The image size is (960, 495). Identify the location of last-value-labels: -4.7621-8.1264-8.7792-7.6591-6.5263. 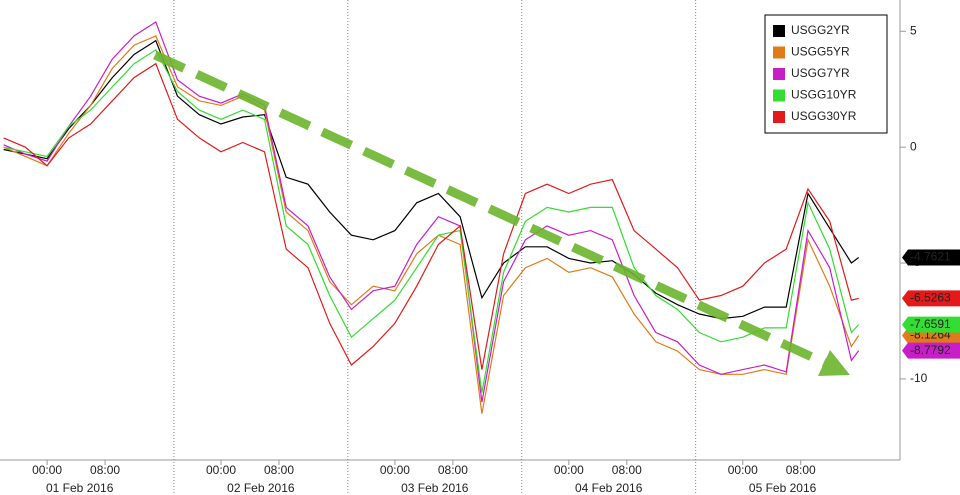
(931, 304).